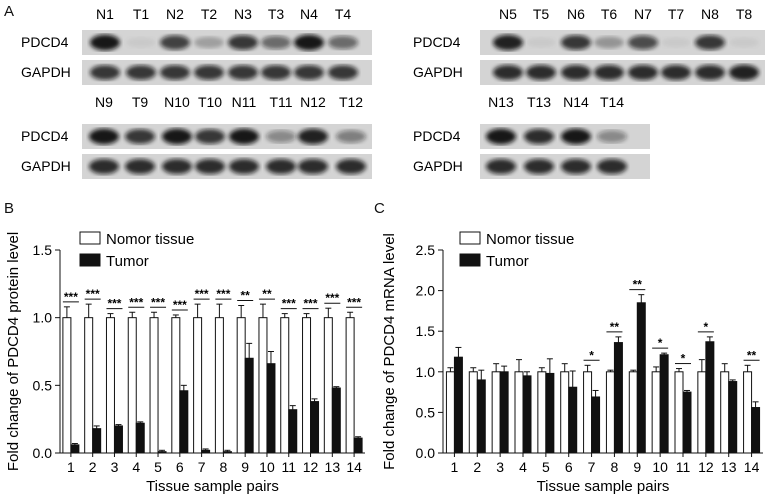 This screenshot has width=767, height=504. I want to click on legend-label: Tumor, so click(507, 261).